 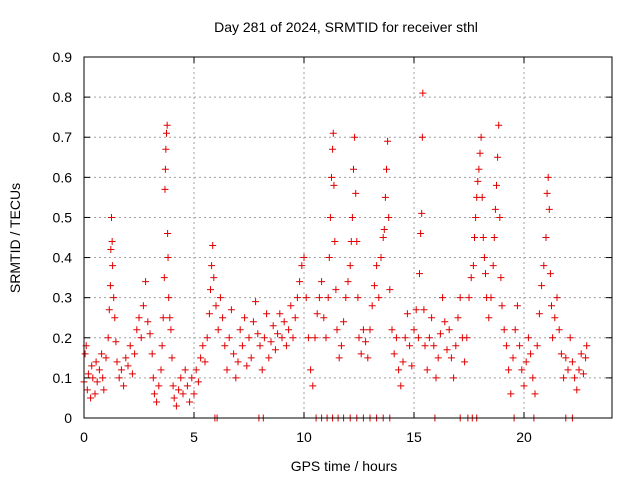 I want to click on y-tick-label: 0, so click(x=68, y=418).